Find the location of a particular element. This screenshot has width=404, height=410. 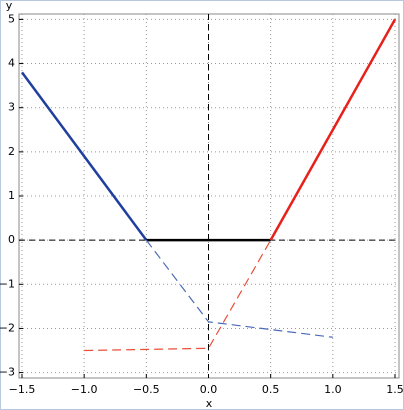

y-axis-label: y is located at coordinates (9, 6).